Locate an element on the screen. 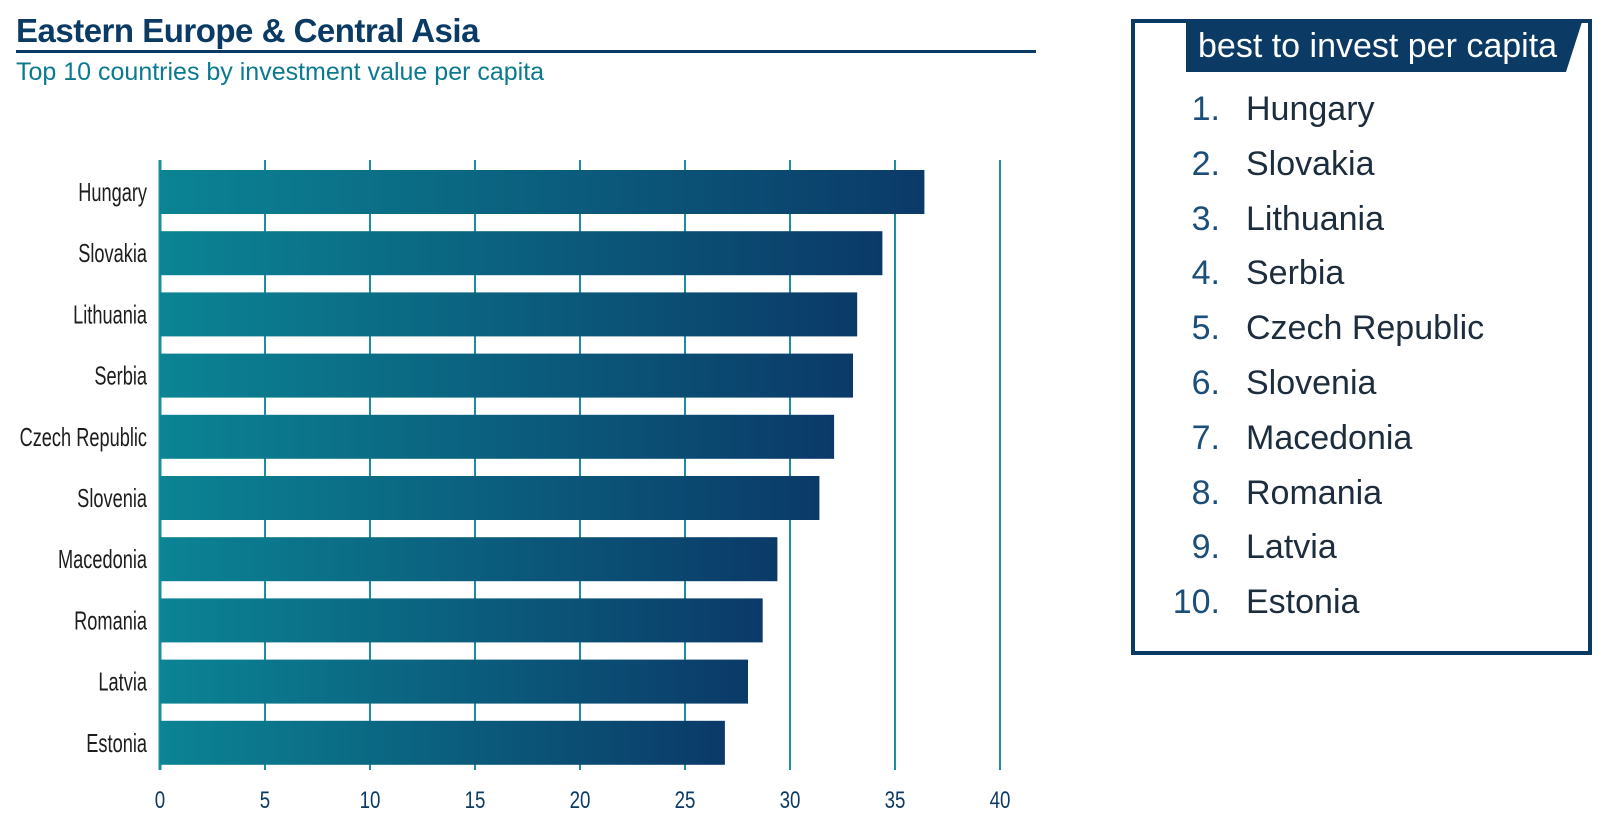 Image resolution: width=1612 pixels, height=838 pixels. ranking-item: 5. Czech Republic is located at coordinates (1370, 332).